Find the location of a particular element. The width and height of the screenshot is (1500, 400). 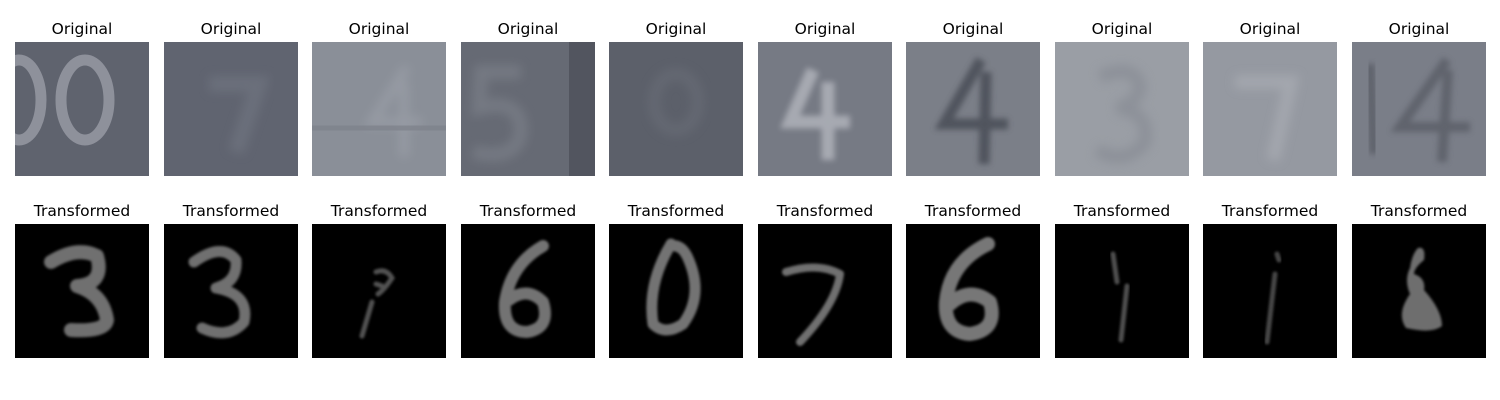

handwritten-digit-1-faint-graphic is located at coordinates (1270, 291).